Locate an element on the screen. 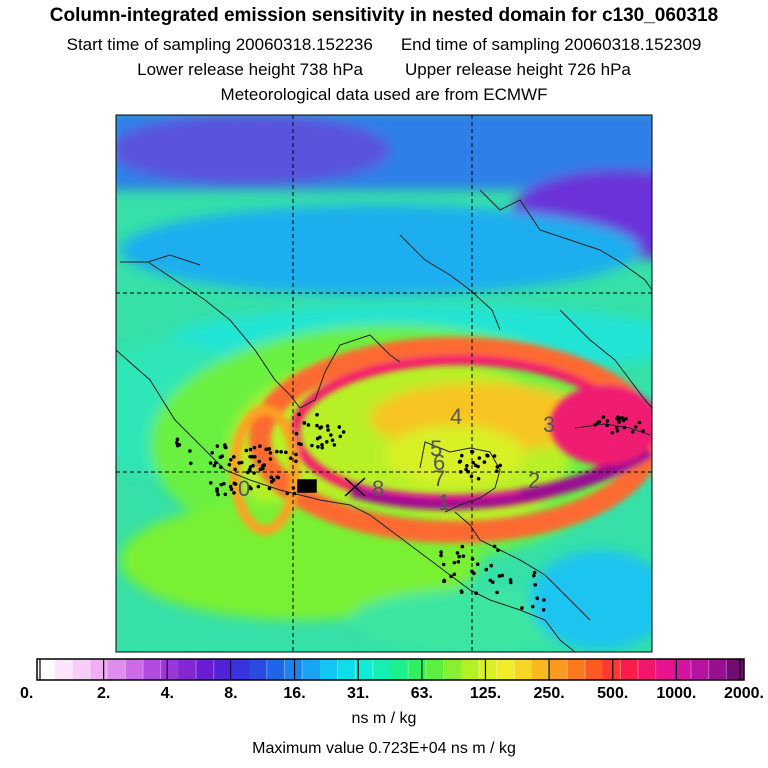  time-marker-1: 1 is located at coordinates (444, 502).